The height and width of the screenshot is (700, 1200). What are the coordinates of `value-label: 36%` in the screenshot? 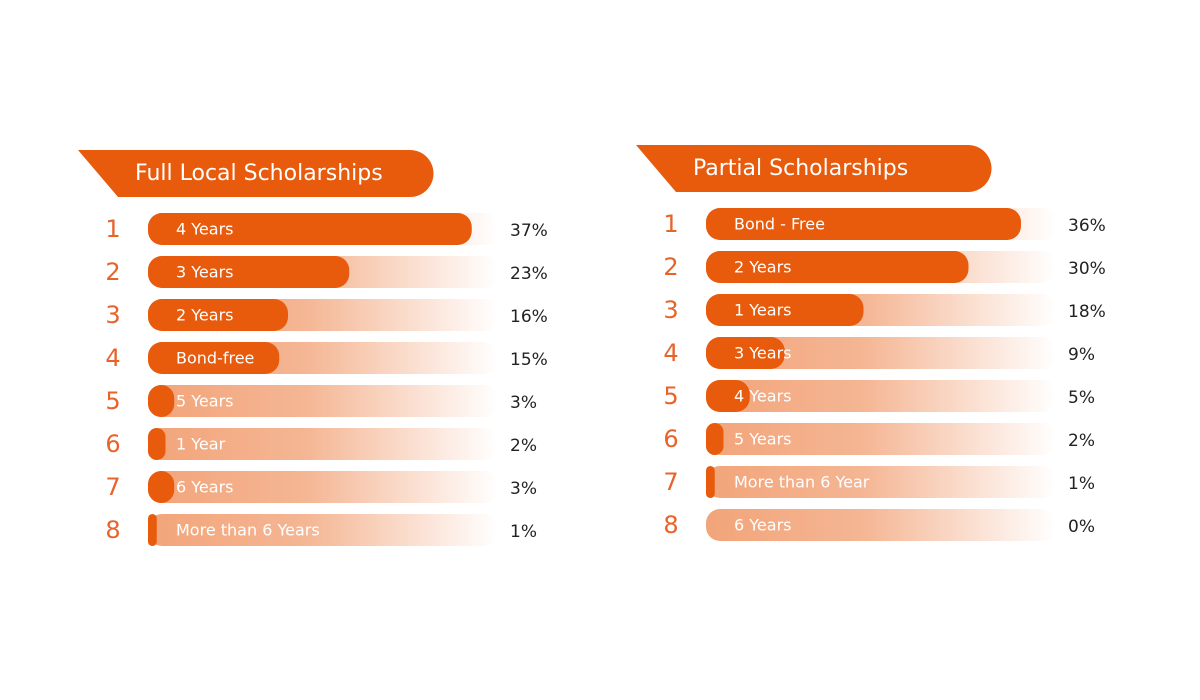 It's located at (1087, 226).